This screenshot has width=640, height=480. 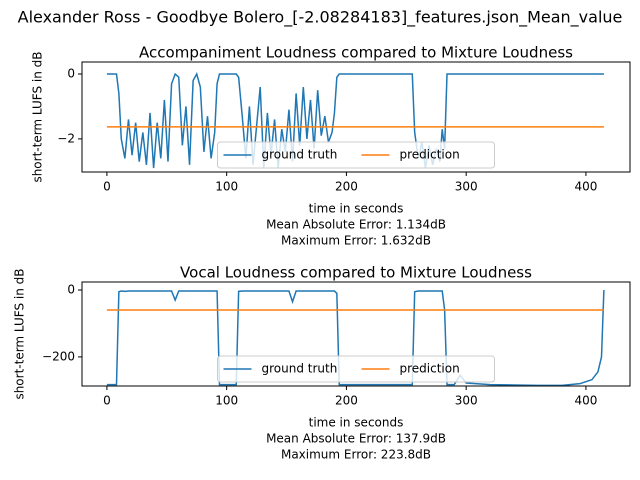 What do you see at coordinates (356, 225) in the screenshot?
I see `annotation: Mean Absolute Error: 1.134dB` at bounding box center [356, 225].